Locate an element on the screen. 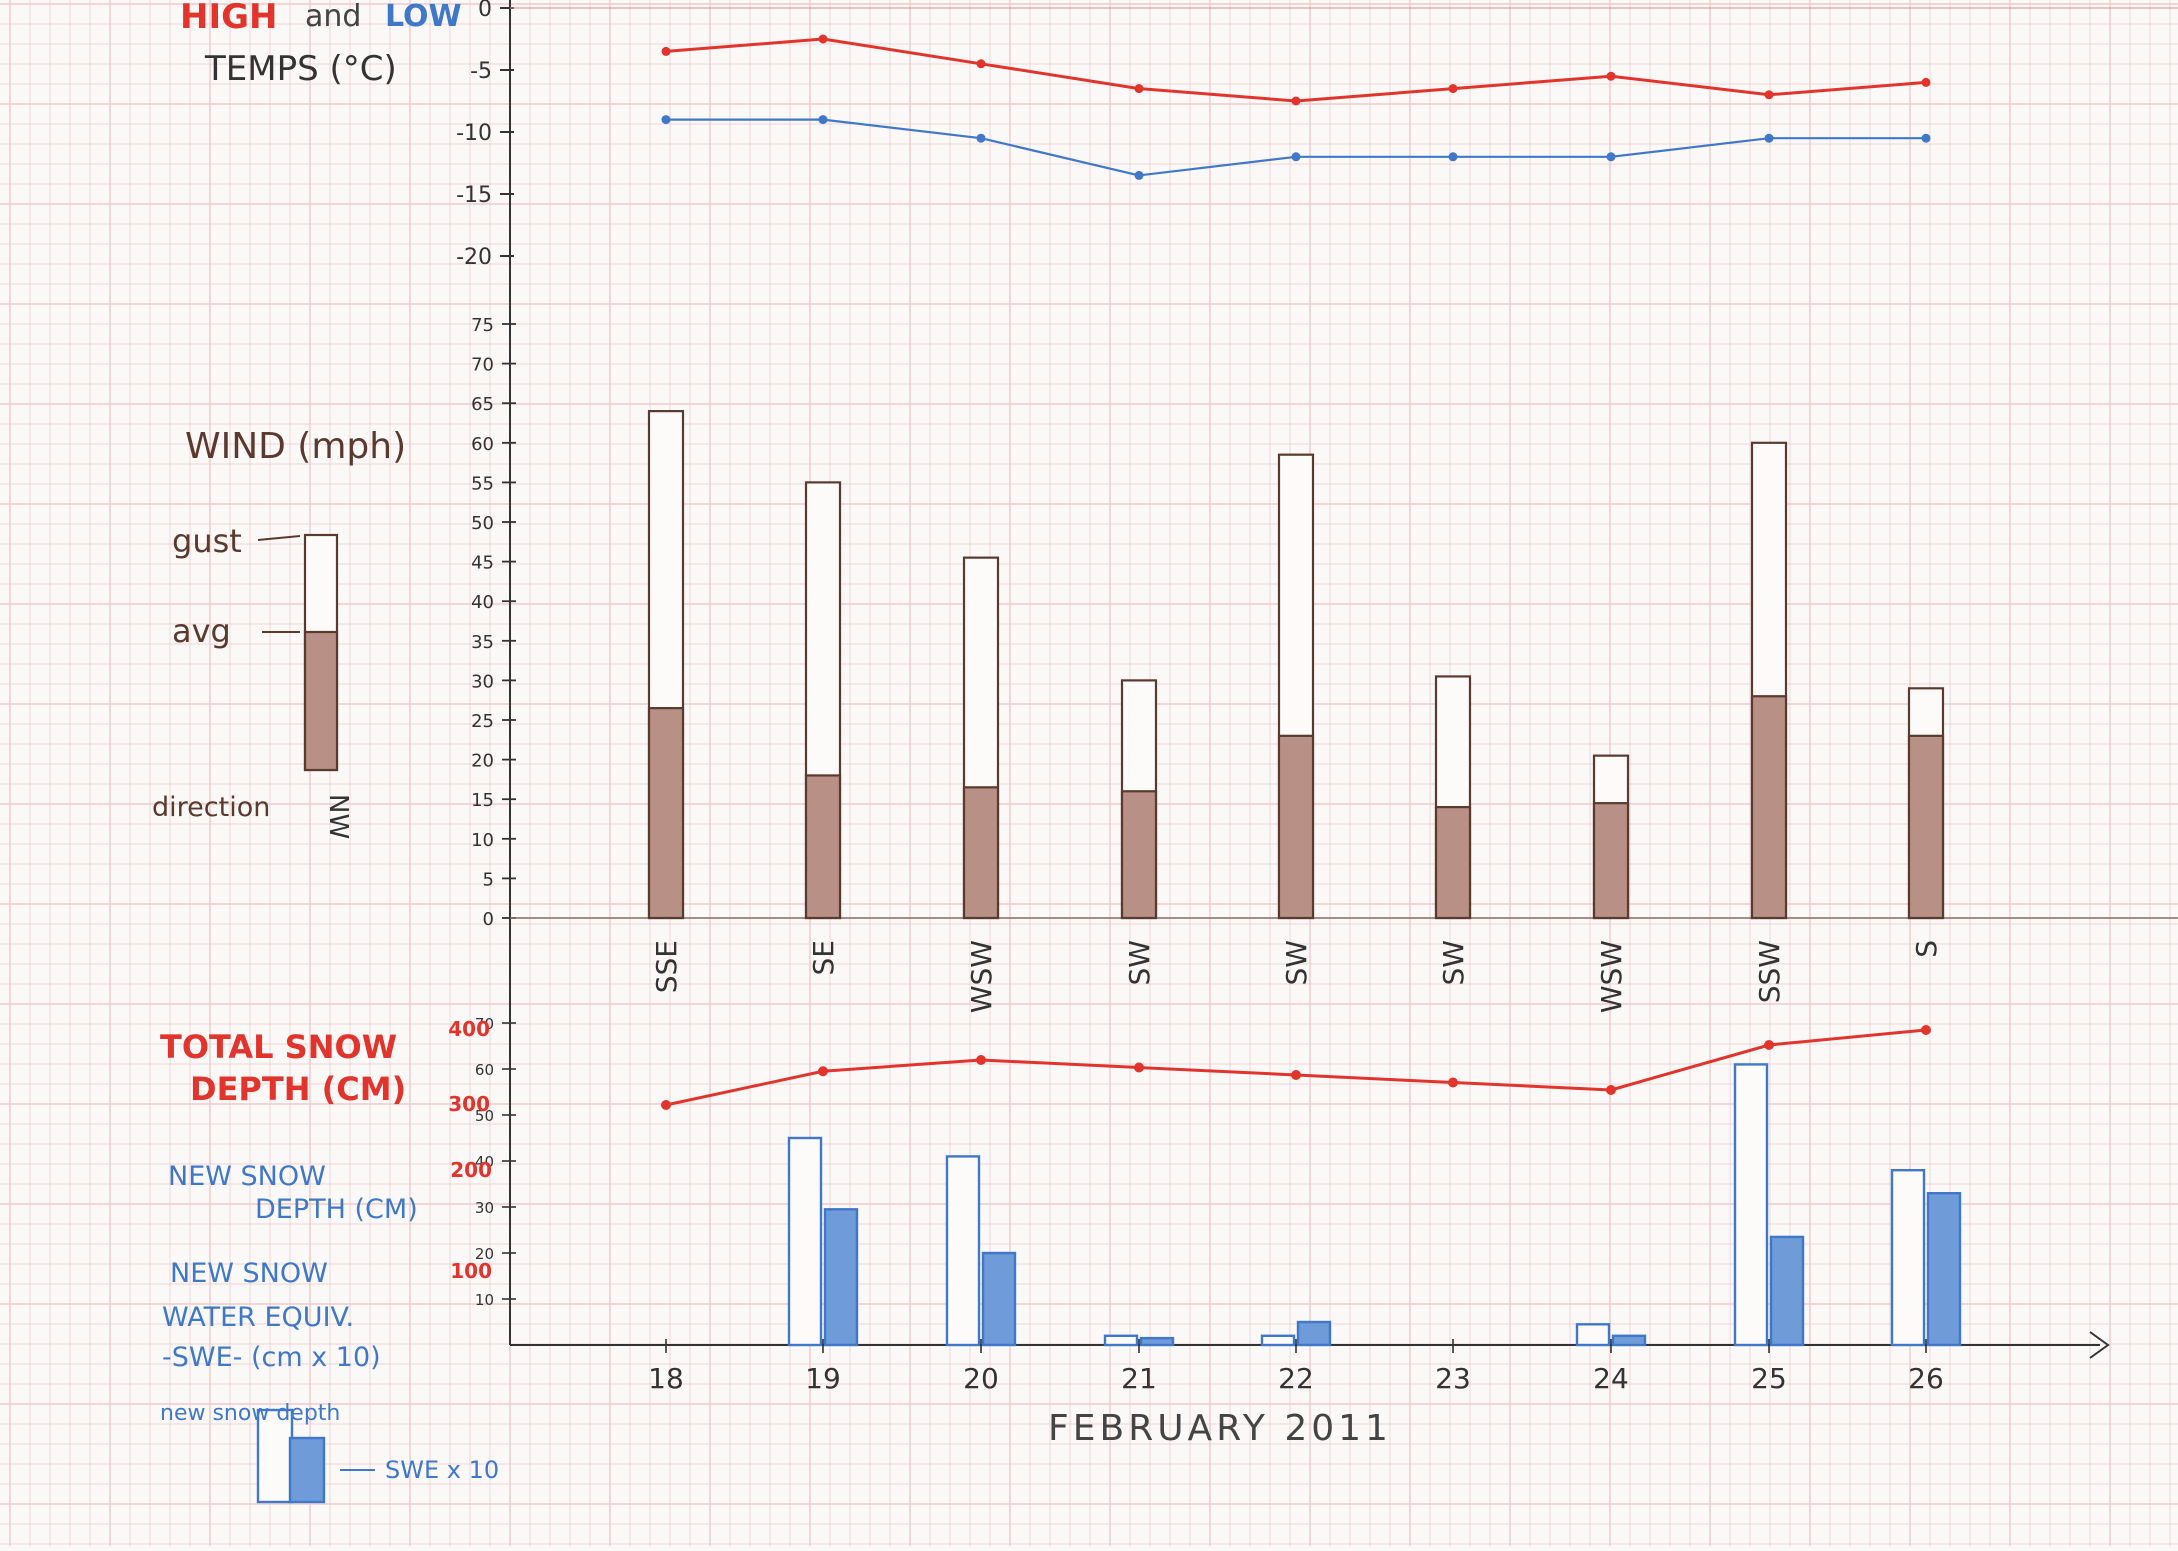 This screenshot has height=1551, width=2178. new-snow-tick-label: 30 is located at coordinates (484, 1208).